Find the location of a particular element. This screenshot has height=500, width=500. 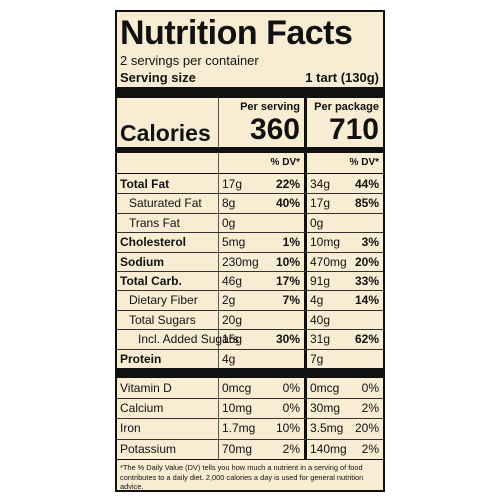

dv-serving: % DV* is located at coordinates (285, 162).